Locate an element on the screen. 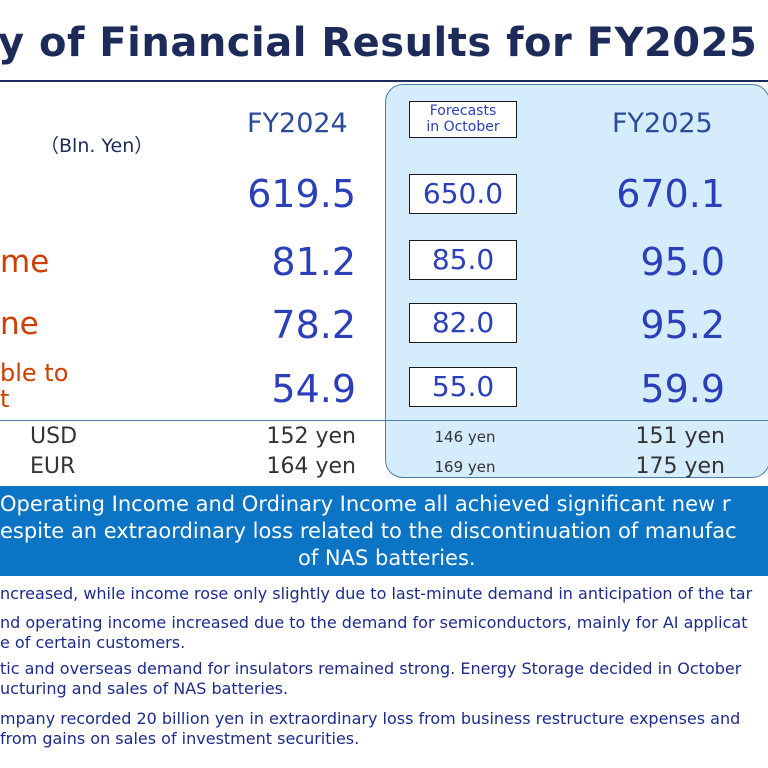 Image resolution: width=768 pixels, height=768 pixels. note-3-line2: ucturing and sales of NAS batteries. is located at coordinates (144, 688).